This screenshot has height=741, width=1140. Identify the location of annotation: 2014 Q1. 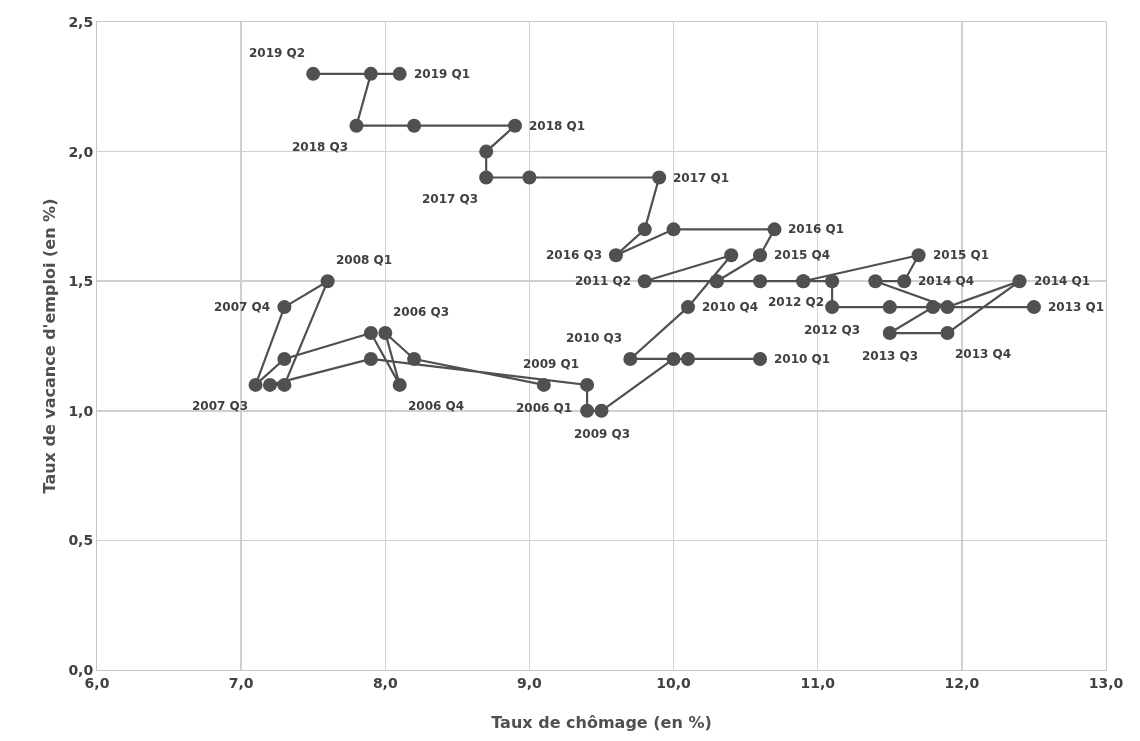
(1062, 281).